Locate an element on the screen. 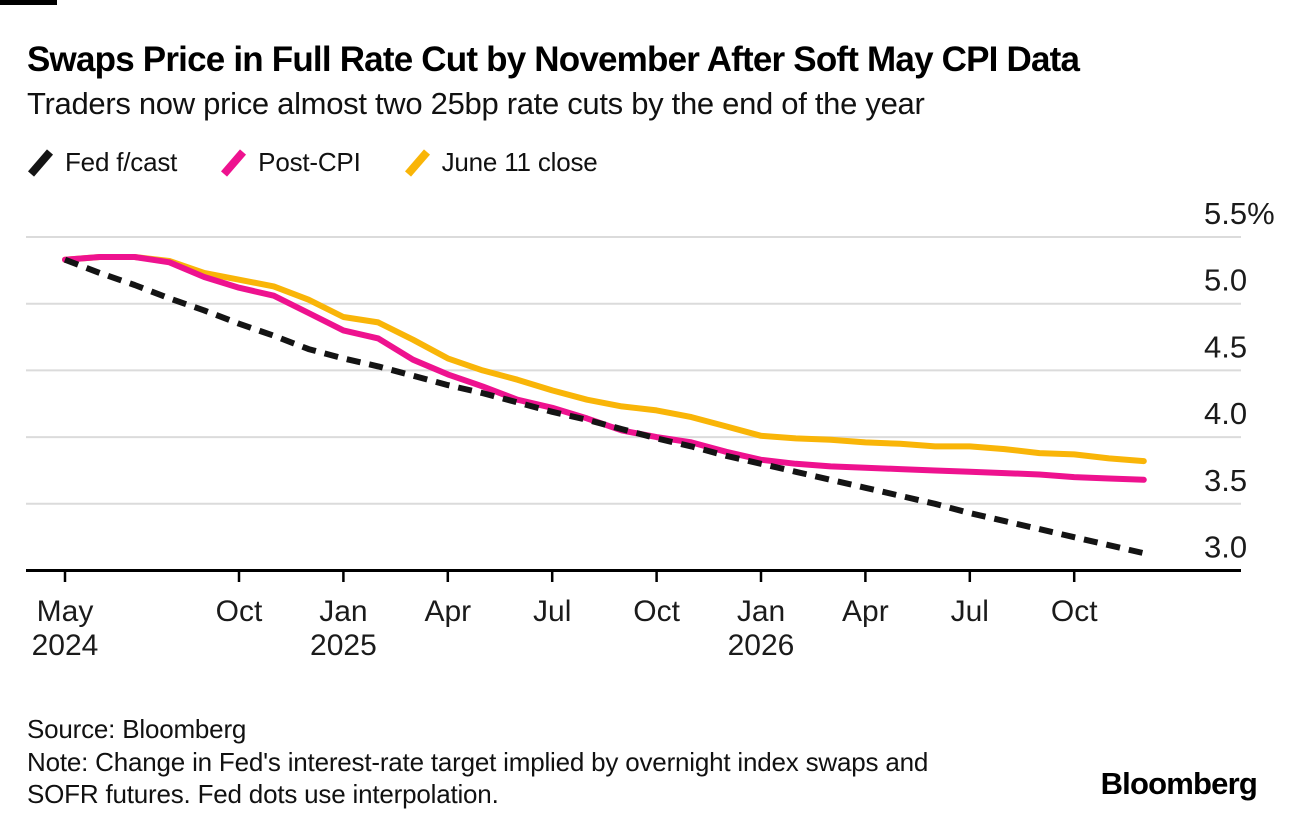 The height and width of the screenshot is (828, 1296). y-axis-tick-label: 3.5 is located at coordinates (1225, 480).